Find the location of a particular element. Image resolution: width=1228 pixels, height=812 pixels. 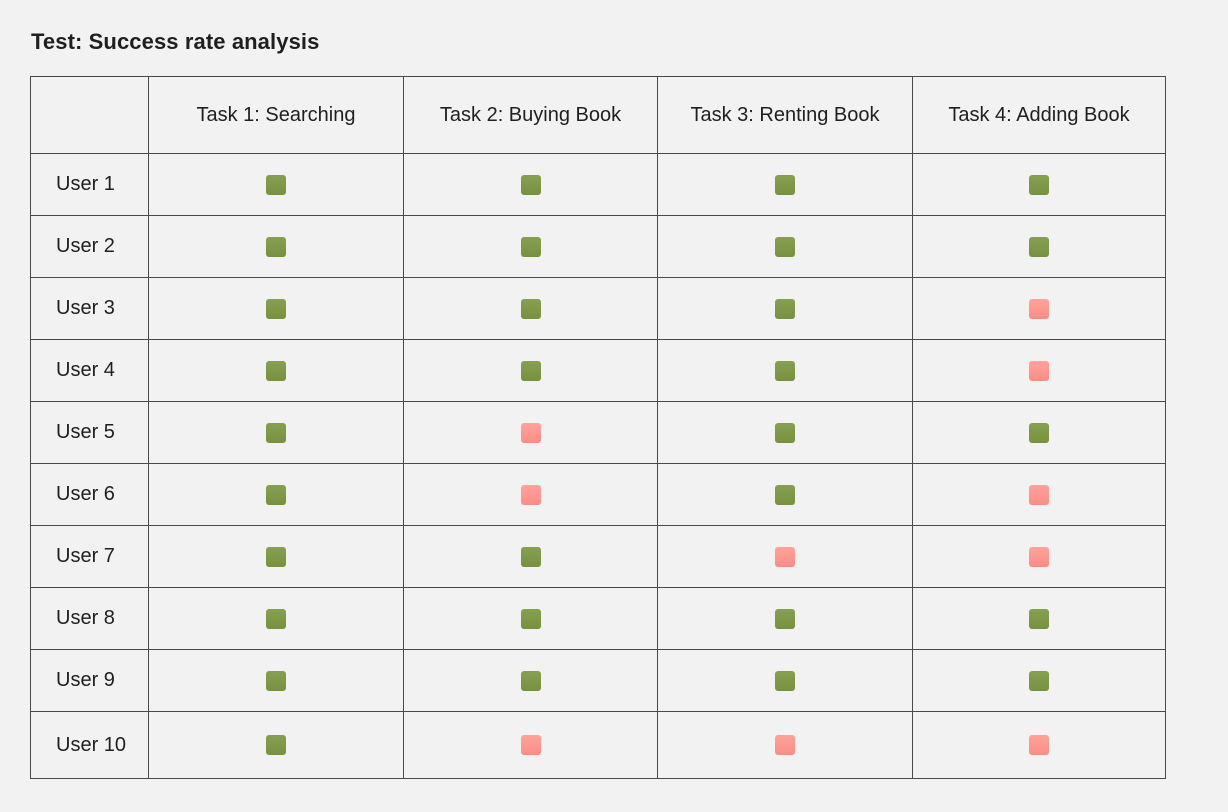

table-row: User 1 is located at coordinates (598, 184).